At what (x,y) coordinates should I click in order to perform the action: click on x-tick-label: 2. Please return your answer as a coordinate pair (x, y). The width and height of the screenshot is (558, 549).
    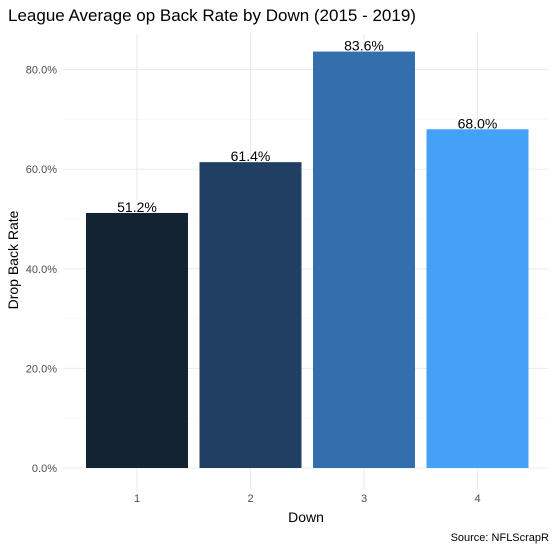
    Looking at the image, I should click on (250, 499).